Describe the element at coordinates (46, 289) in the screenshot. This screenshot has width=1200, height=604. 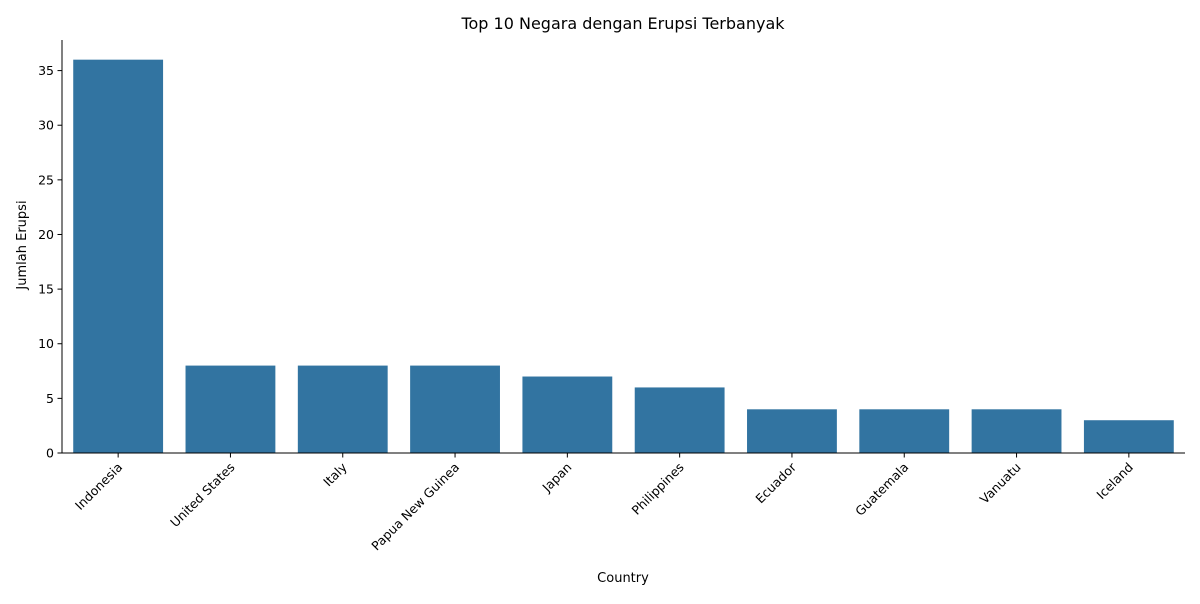
I see `y-tick-label: 15` at that location.